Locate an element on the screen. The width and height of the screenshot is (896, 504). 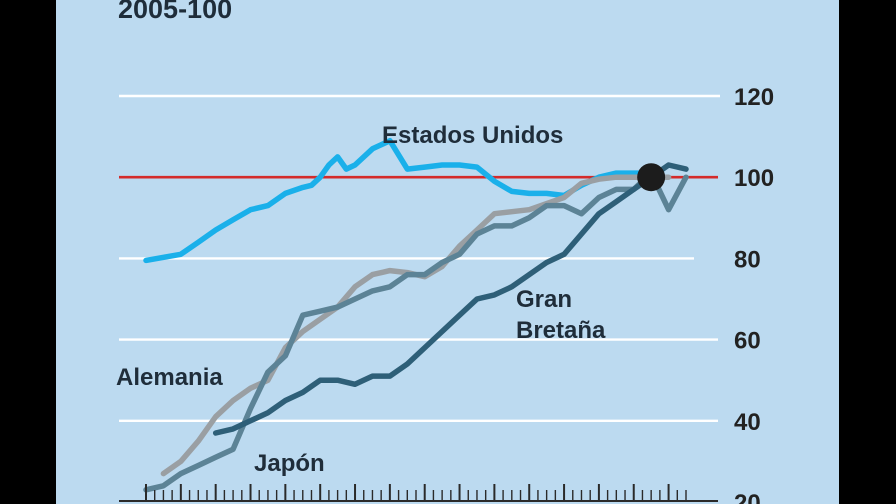
y-tick-labels: 20 40 60 80 100 120 is located at coordinates (754, 294).